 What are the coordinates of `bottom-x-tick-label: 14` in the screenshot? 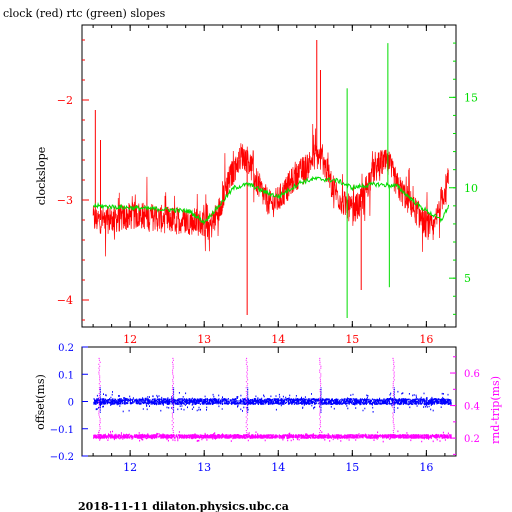 It's located at (278, 467).